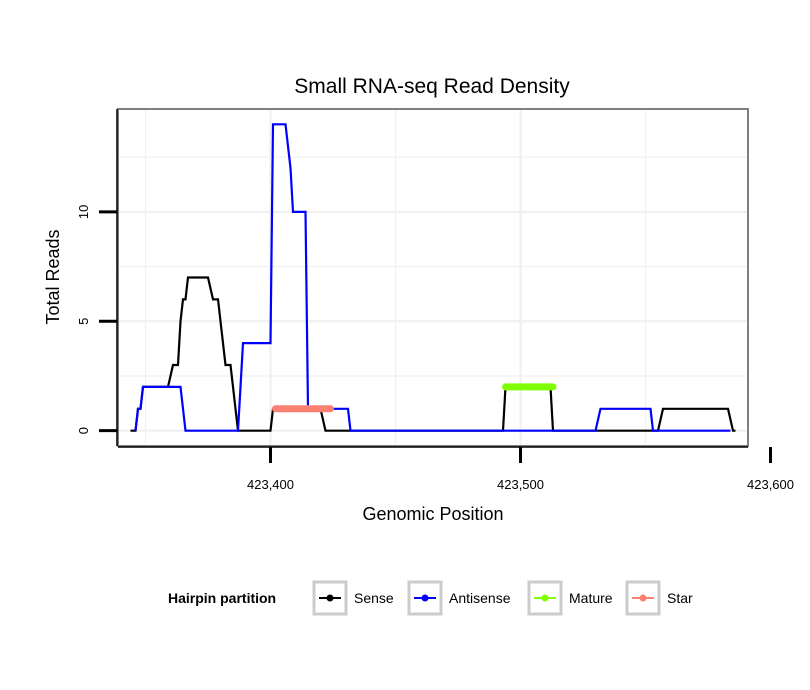 This screenshot has height=690, width=810. What do you see at coordinates (83, 321) in the screenshot?
I see `y-tick-label: 5` at bounding box center [83, 321].